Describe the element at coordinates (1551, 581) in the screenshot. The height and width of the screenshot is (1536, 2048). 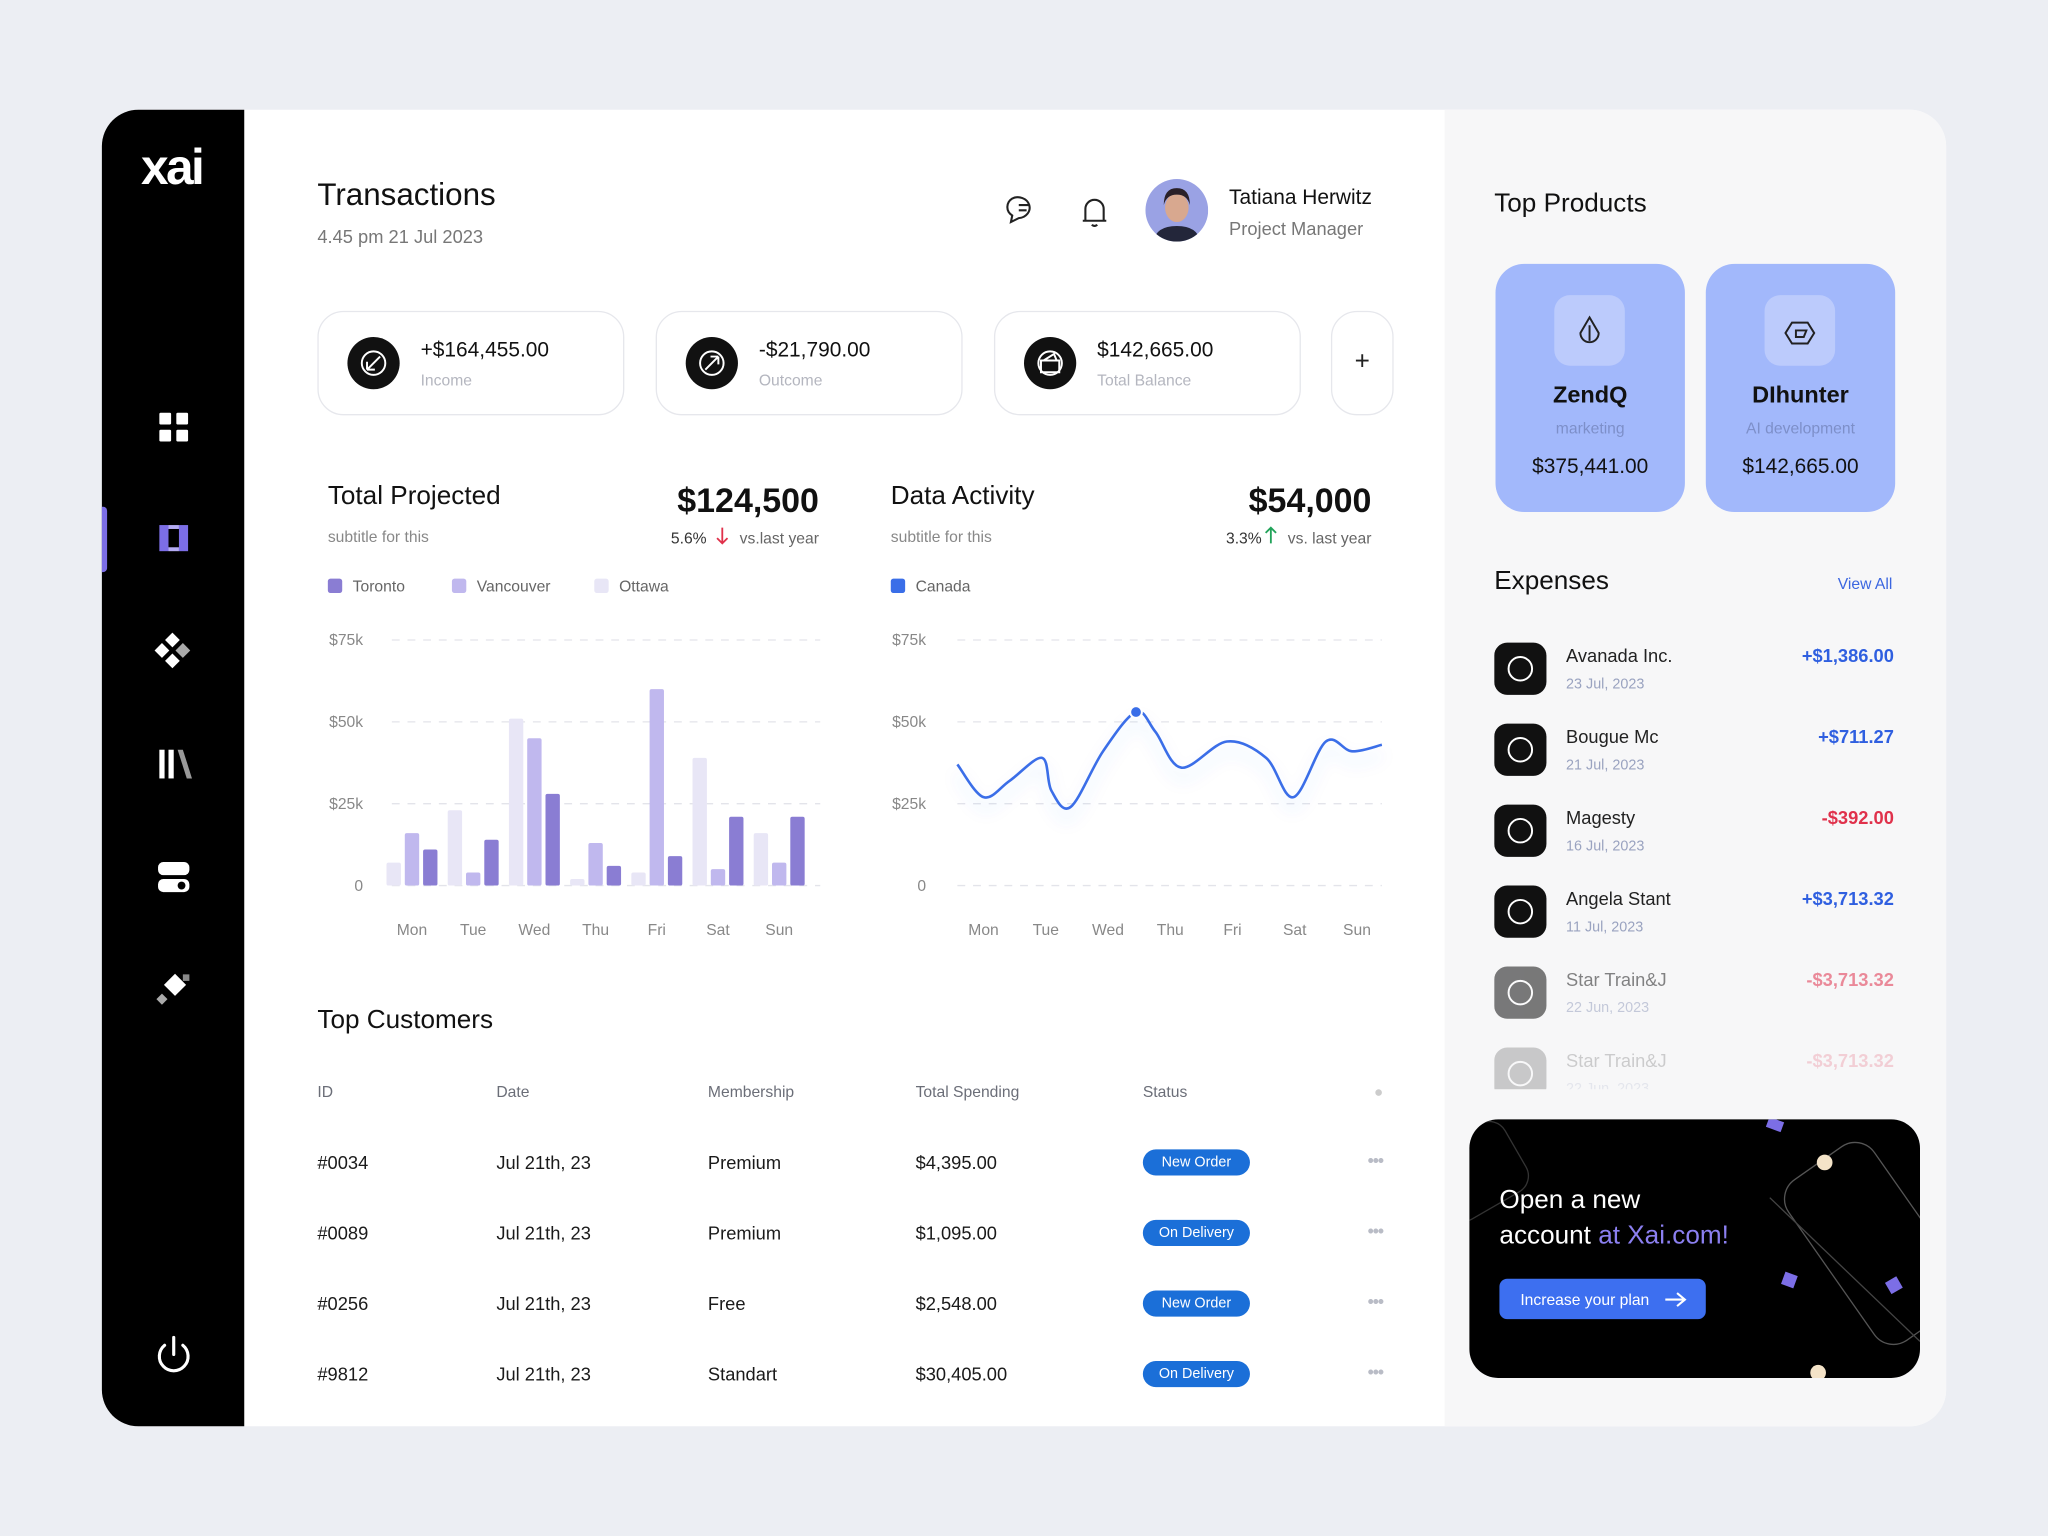
I see `expenses-title: Expenses` at that location.